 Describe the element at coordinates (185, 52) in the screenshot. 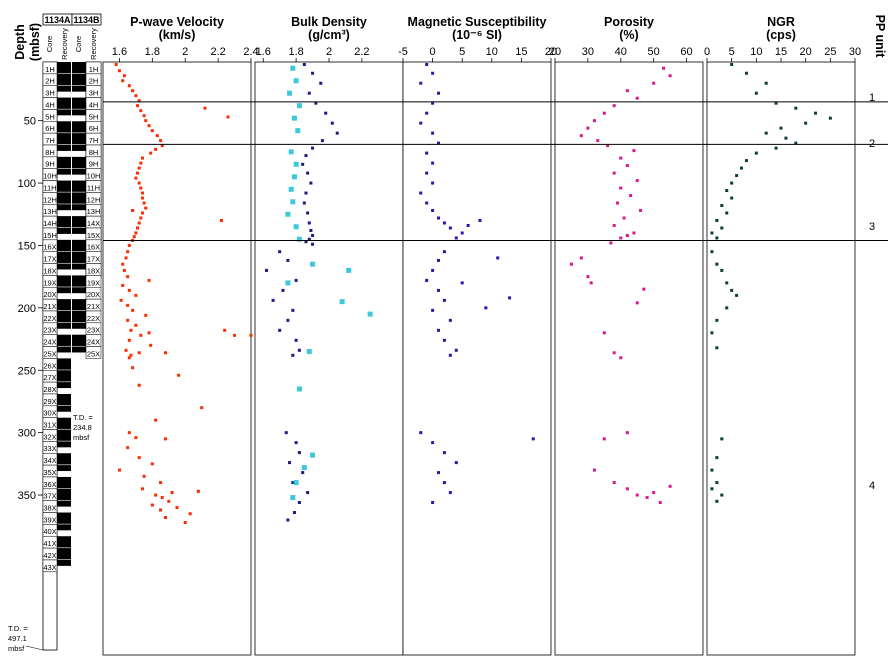

I see `track-tick-label: 2` at that location.